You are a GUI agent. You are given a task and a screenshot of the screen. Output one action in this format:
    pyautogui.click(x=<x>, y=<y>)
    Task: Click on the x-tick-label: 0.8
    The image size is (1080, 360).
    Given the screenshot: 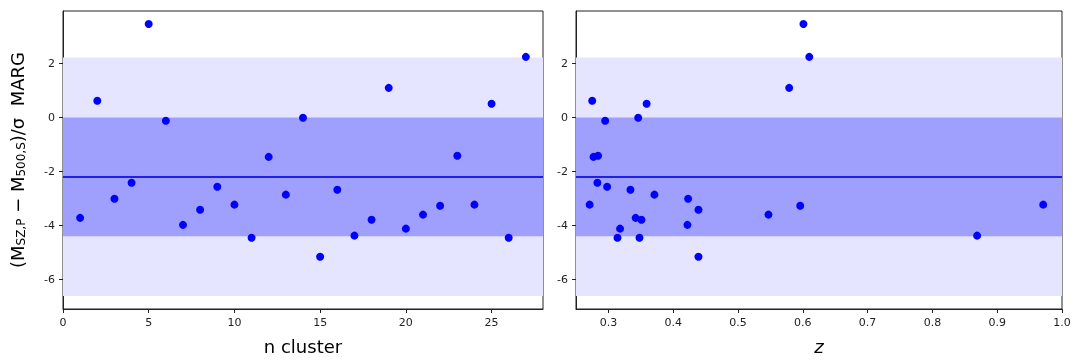 What is the action you would take?
    pyautogui.click(x=932, y=322)
    